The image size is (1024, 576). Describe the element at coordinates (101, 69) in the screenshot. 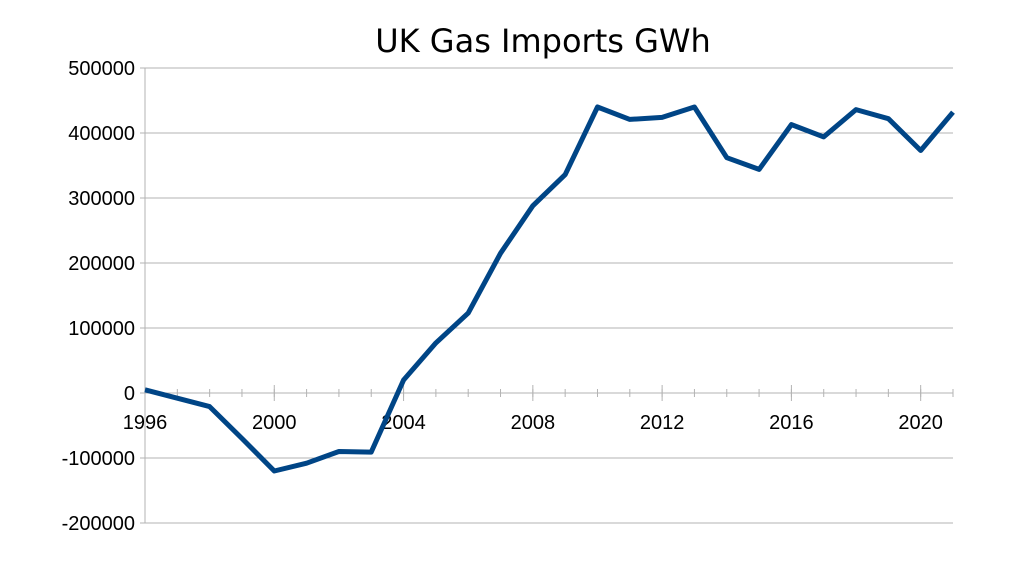

I see `y-tick-label: 500000` at that location.